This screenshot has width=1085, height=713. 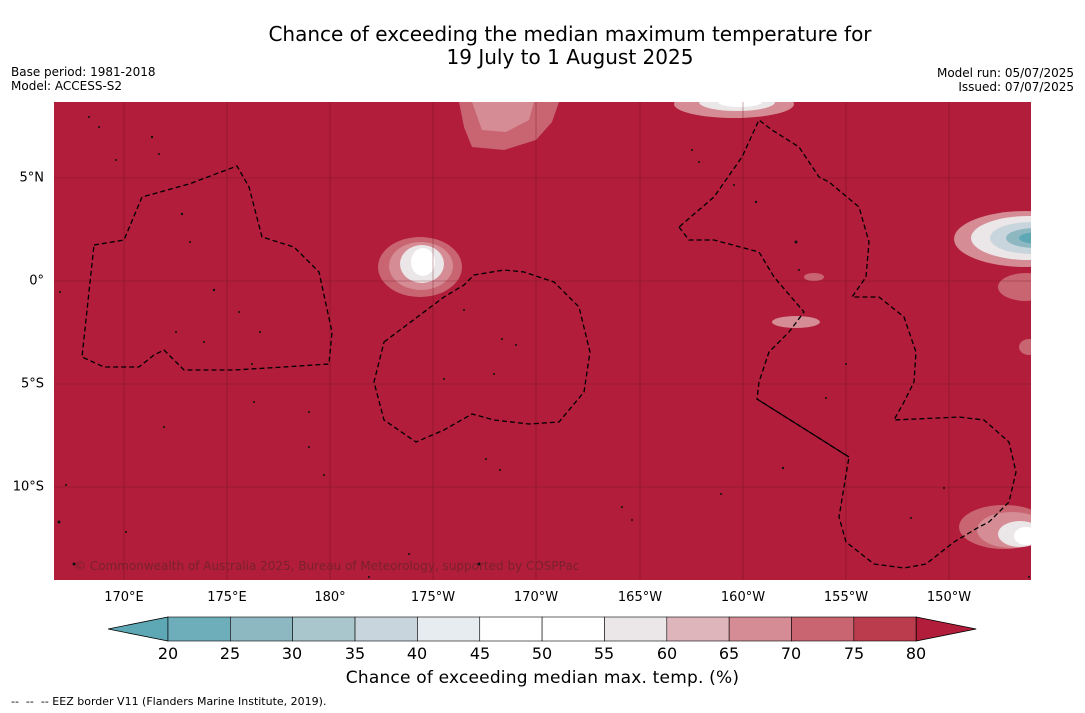 I want to click on colorbar-label: 35, so click(x=355, y=653).